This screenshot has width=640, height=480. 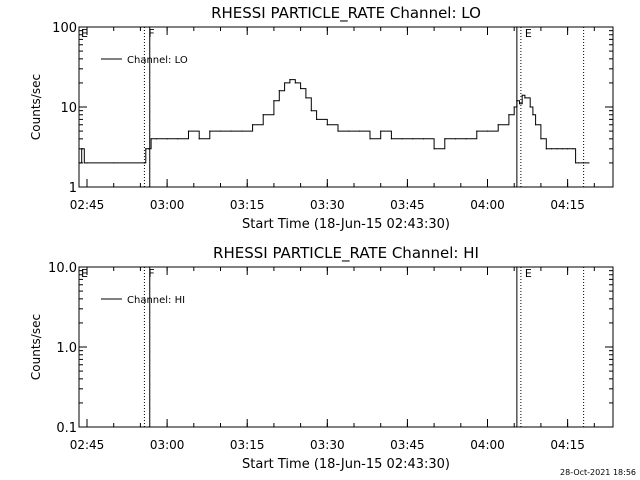 I want to click on y-tick-label: 10, so click(x=68, y=108).